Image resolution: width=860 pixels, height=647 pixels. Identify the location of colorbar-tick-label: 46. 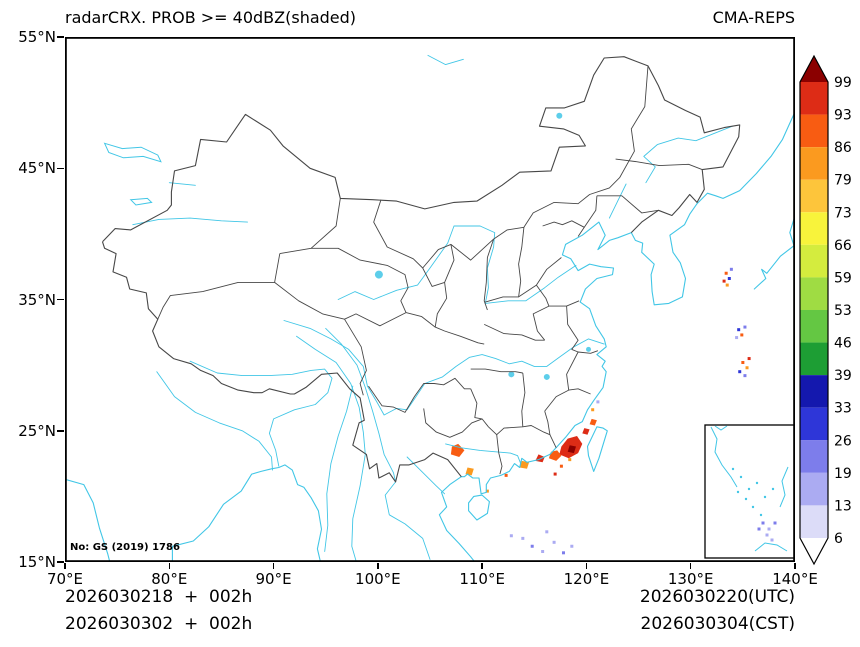
(843, 344).